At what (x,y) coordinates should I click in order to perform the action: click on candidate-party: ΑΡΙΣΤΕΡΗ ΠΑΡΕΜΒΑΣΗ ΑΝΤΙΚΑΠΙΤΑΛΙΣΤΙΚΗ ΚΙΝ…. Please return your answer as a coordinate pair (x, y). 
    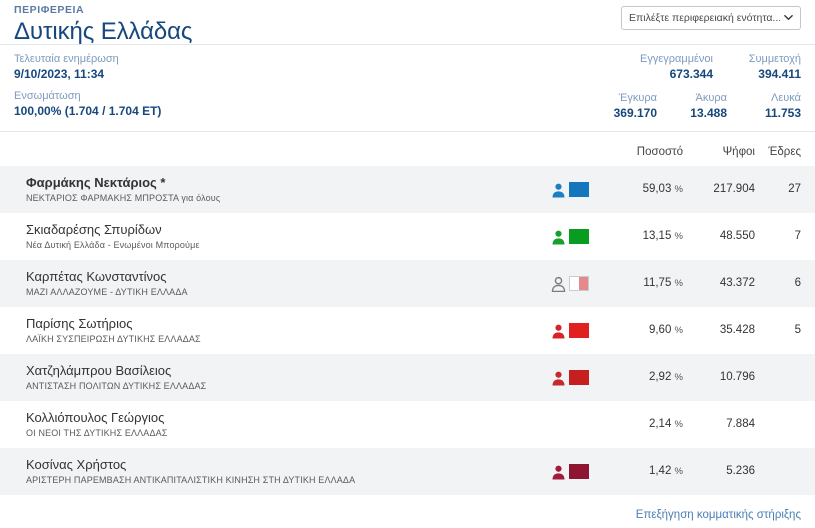
    Looking at the image, I should click on (191, 480).